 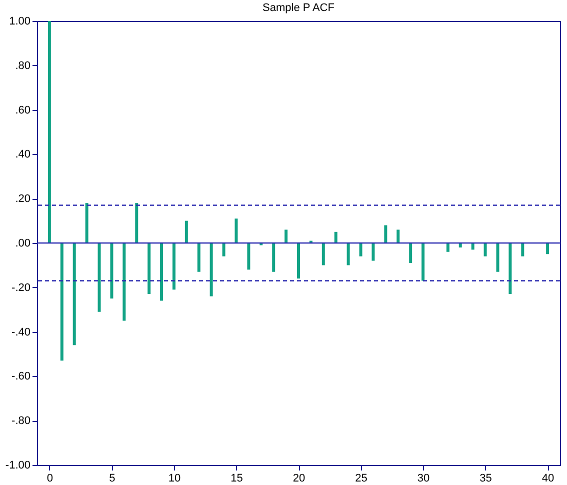 I want to click on x-tick-label: 25, so click(x=361, y=478).